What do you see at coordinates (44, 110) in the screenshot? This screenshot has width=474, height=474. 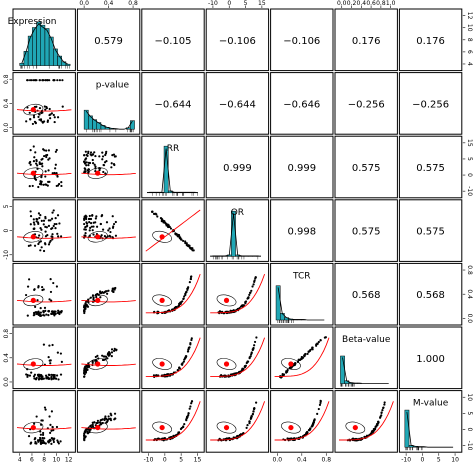 I see `smooth-line` at bounding box center [44, 110].